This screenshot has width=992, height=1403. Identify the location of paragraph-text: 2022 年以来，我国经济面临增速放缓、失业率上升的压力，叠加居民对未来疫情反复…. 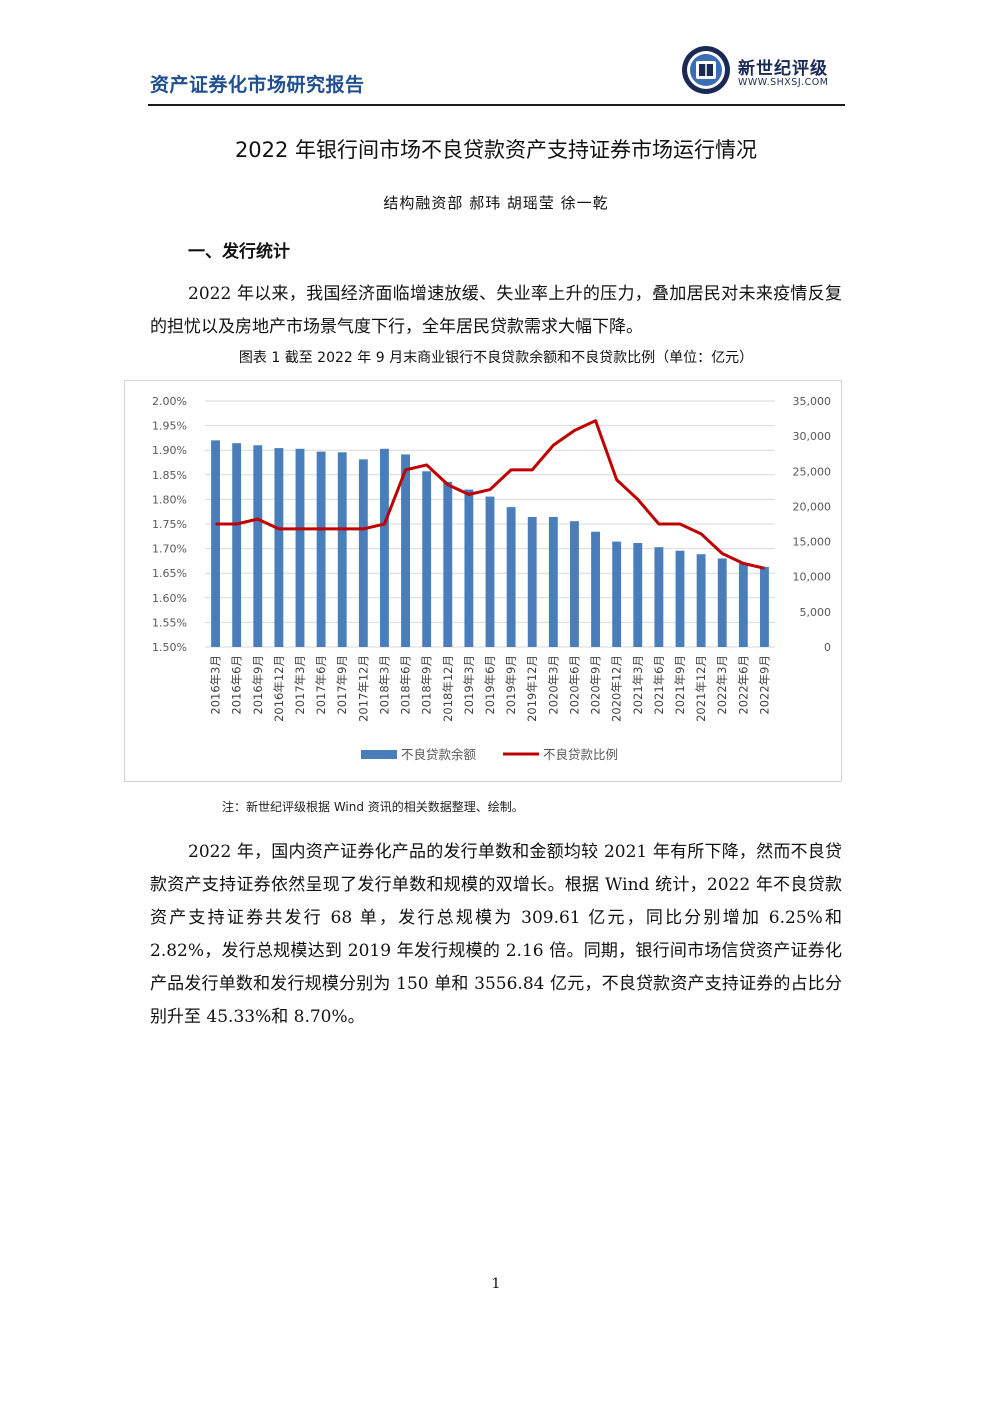
(496, 310).